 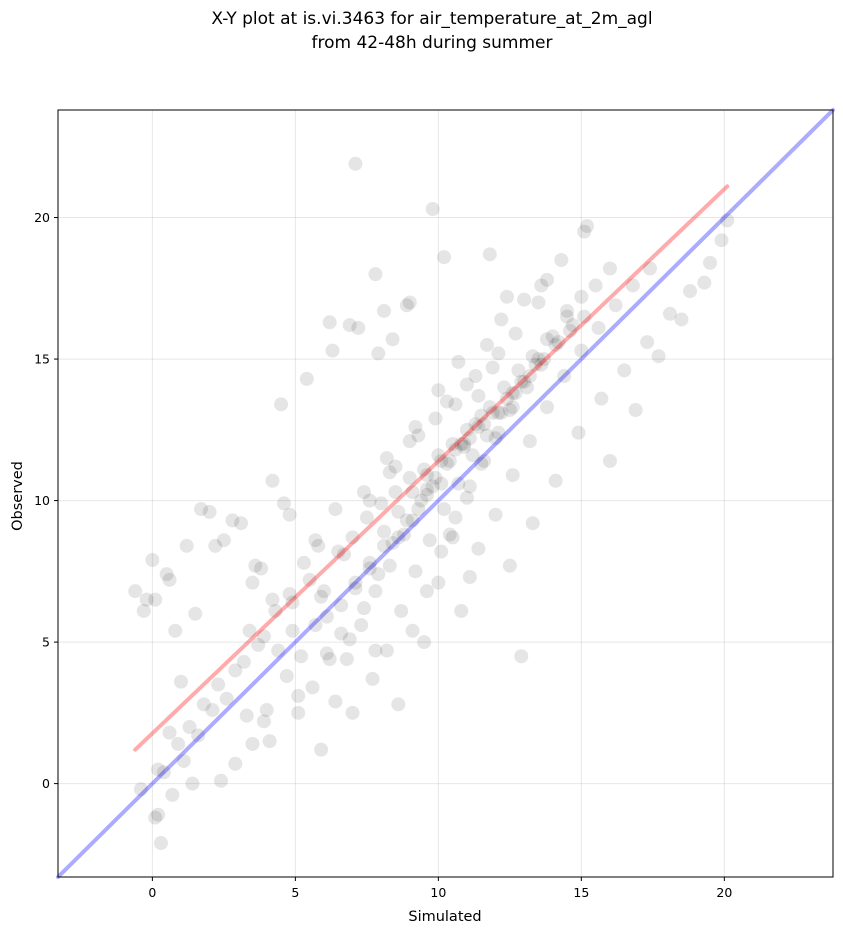 I want to click on x-axis-ticks: 0 5 10 15 20, so click(x=440, y=888).